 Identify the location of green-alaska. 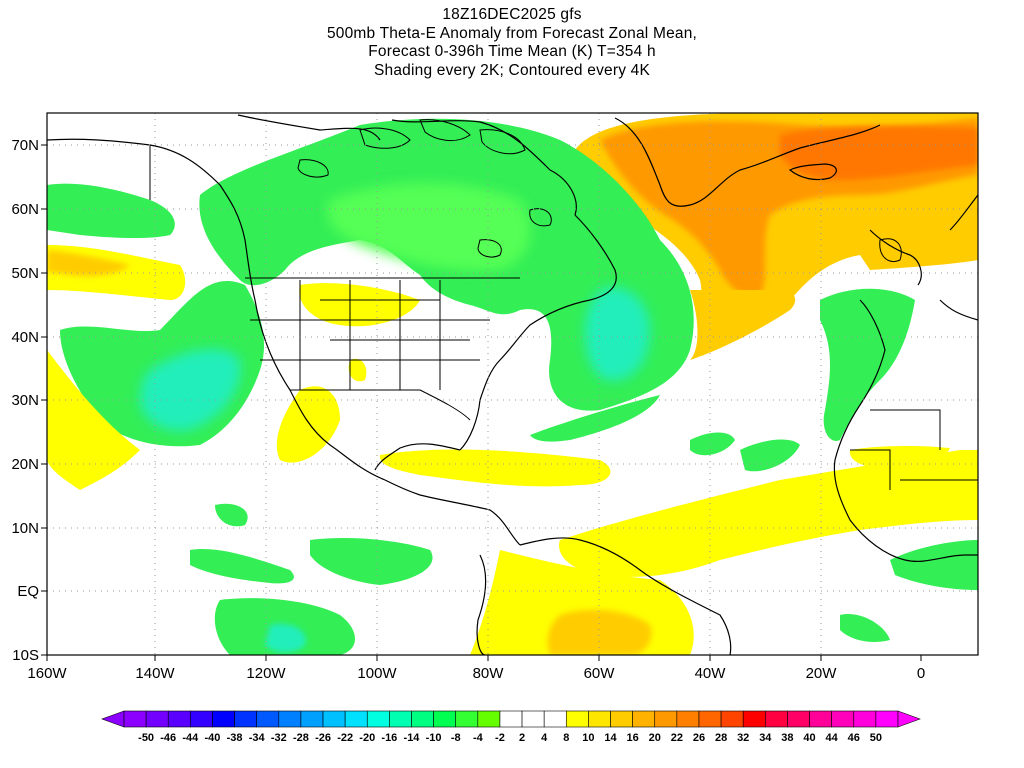
(111, 211).